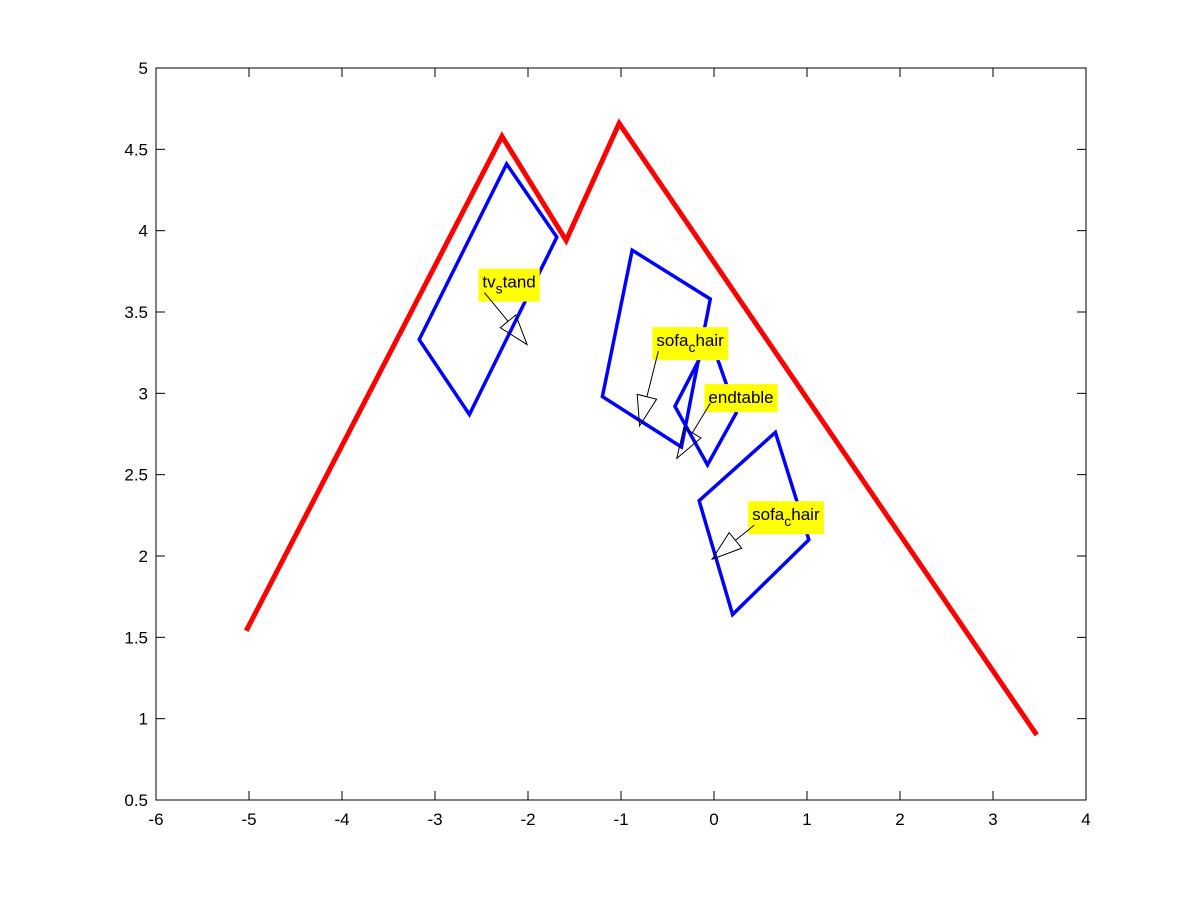  What do you see at coordinates (992, 819) in the screenshot?
I see `x-tick-label: 3` at bounding box center [992, 819].